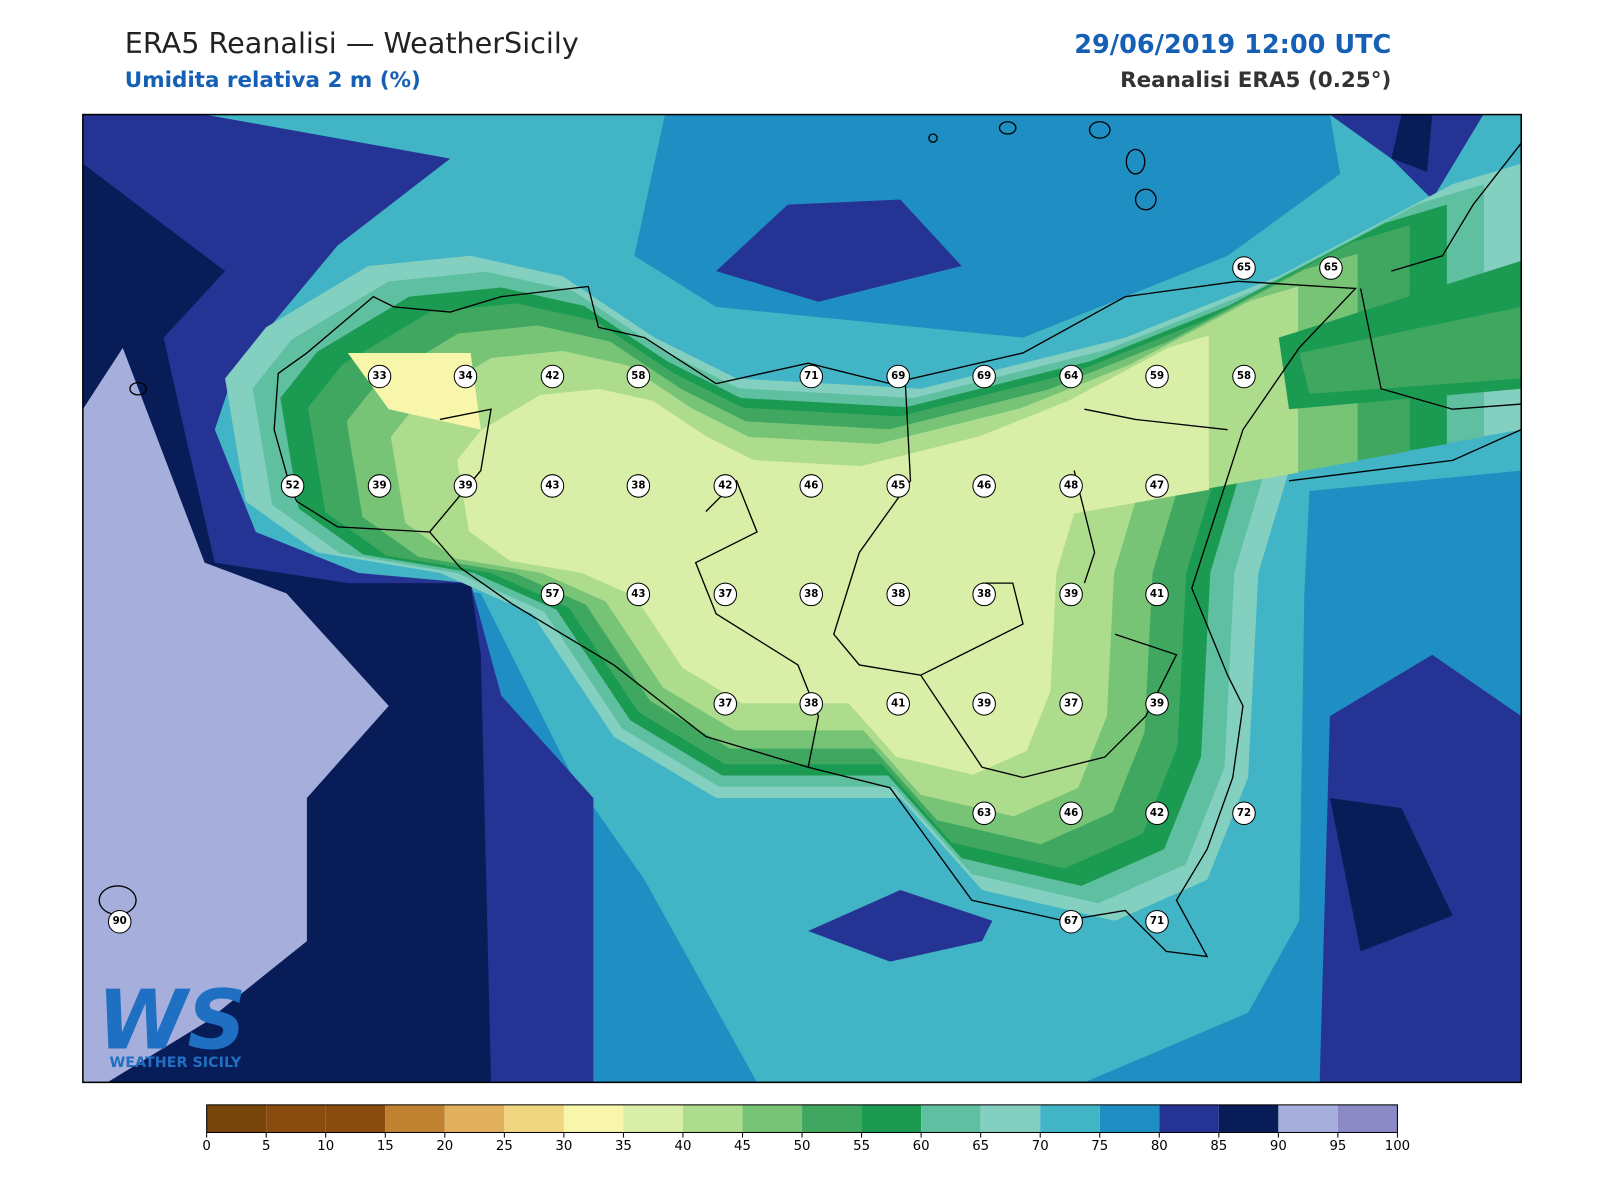 The height and width of the screenshot is (1200, 1600). What do you see at coordinates (465, 376) in the screenshot?
I see `station-value: 34` at bounding box center [465, 376].